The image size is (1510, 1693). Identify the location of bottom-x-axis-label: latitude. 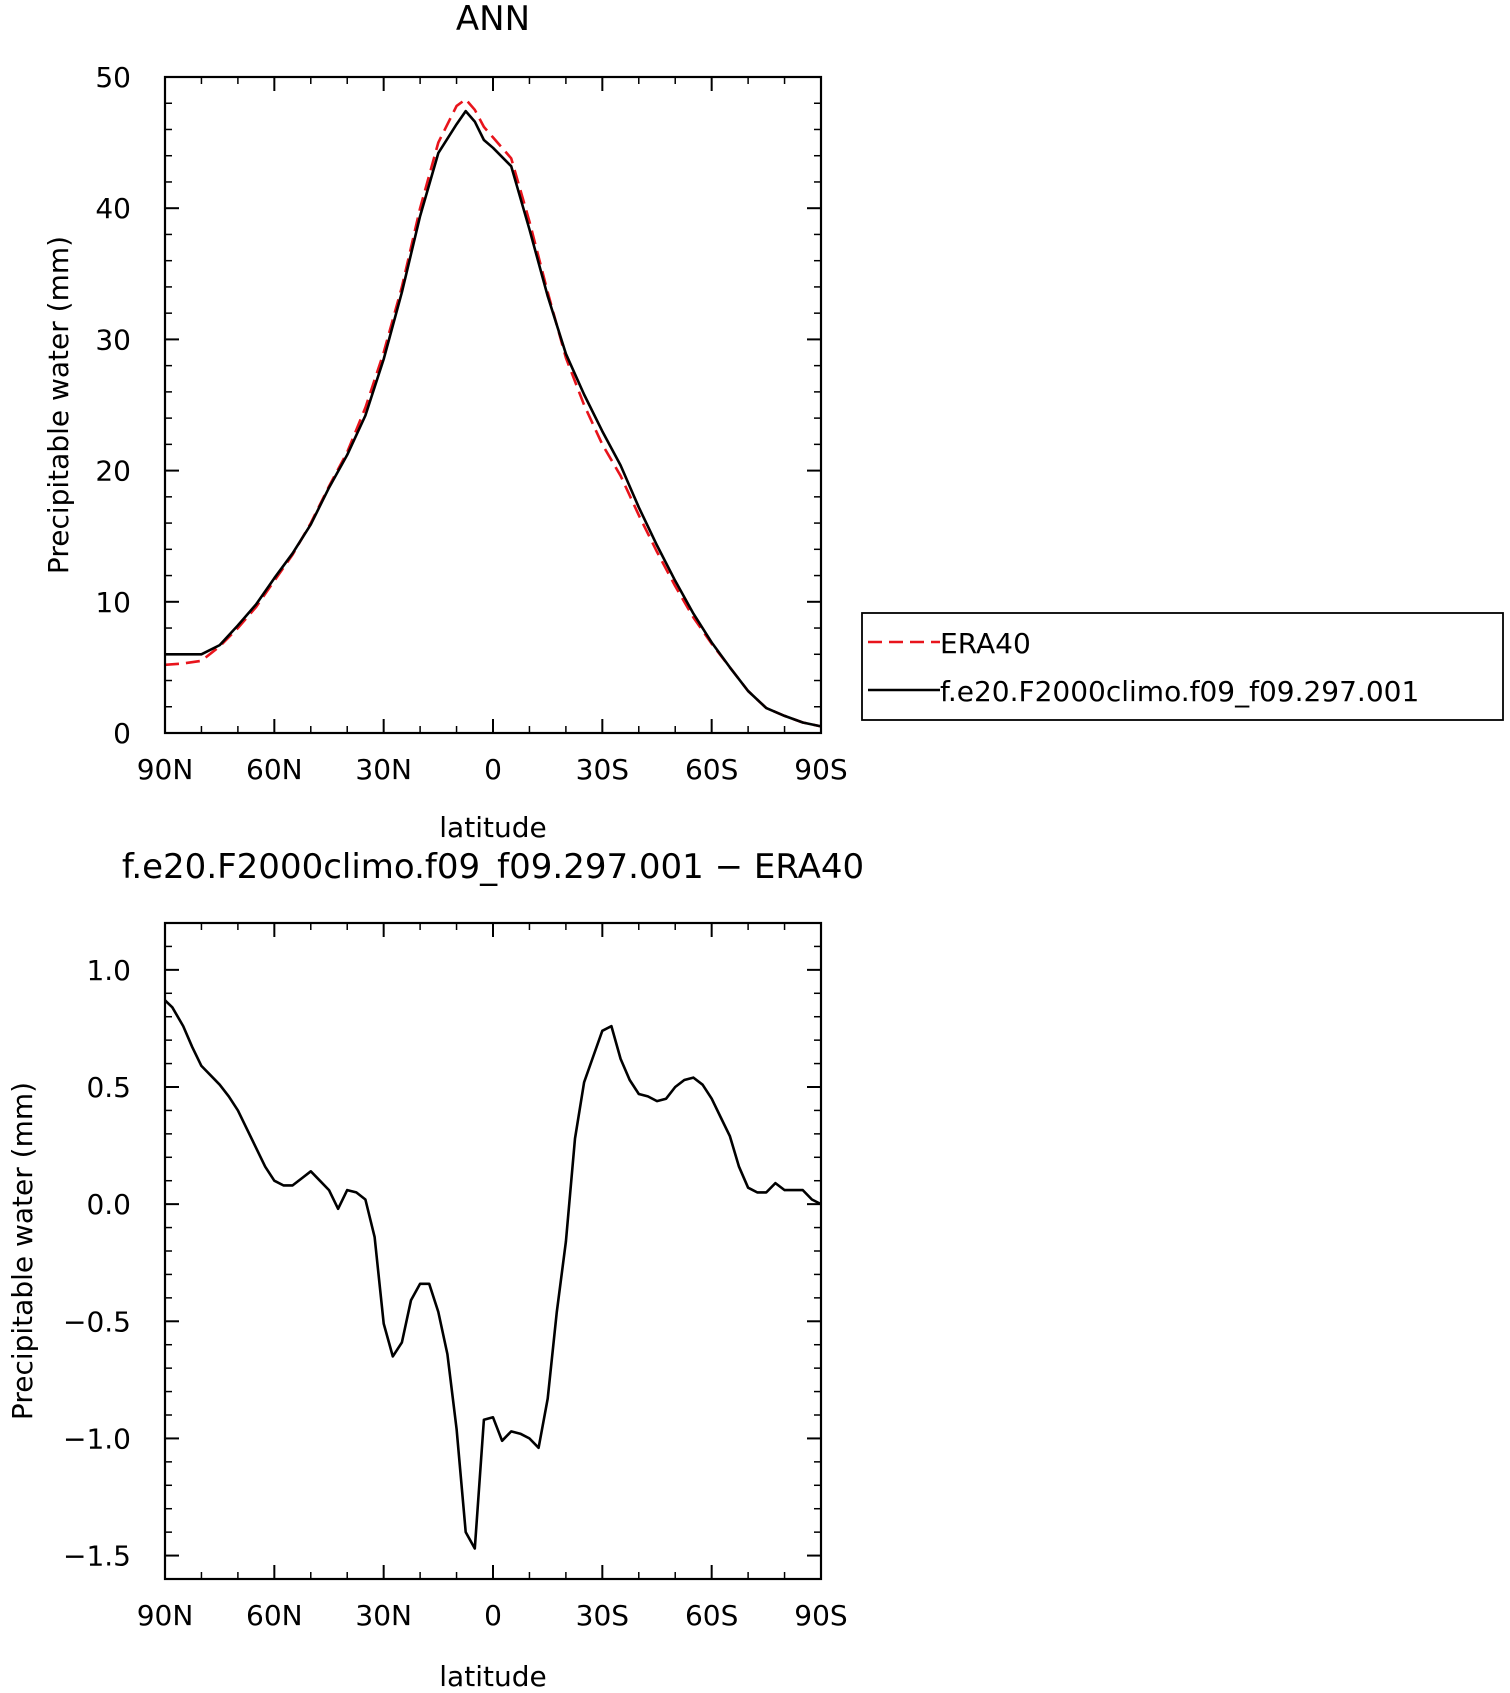
(492, 1676).